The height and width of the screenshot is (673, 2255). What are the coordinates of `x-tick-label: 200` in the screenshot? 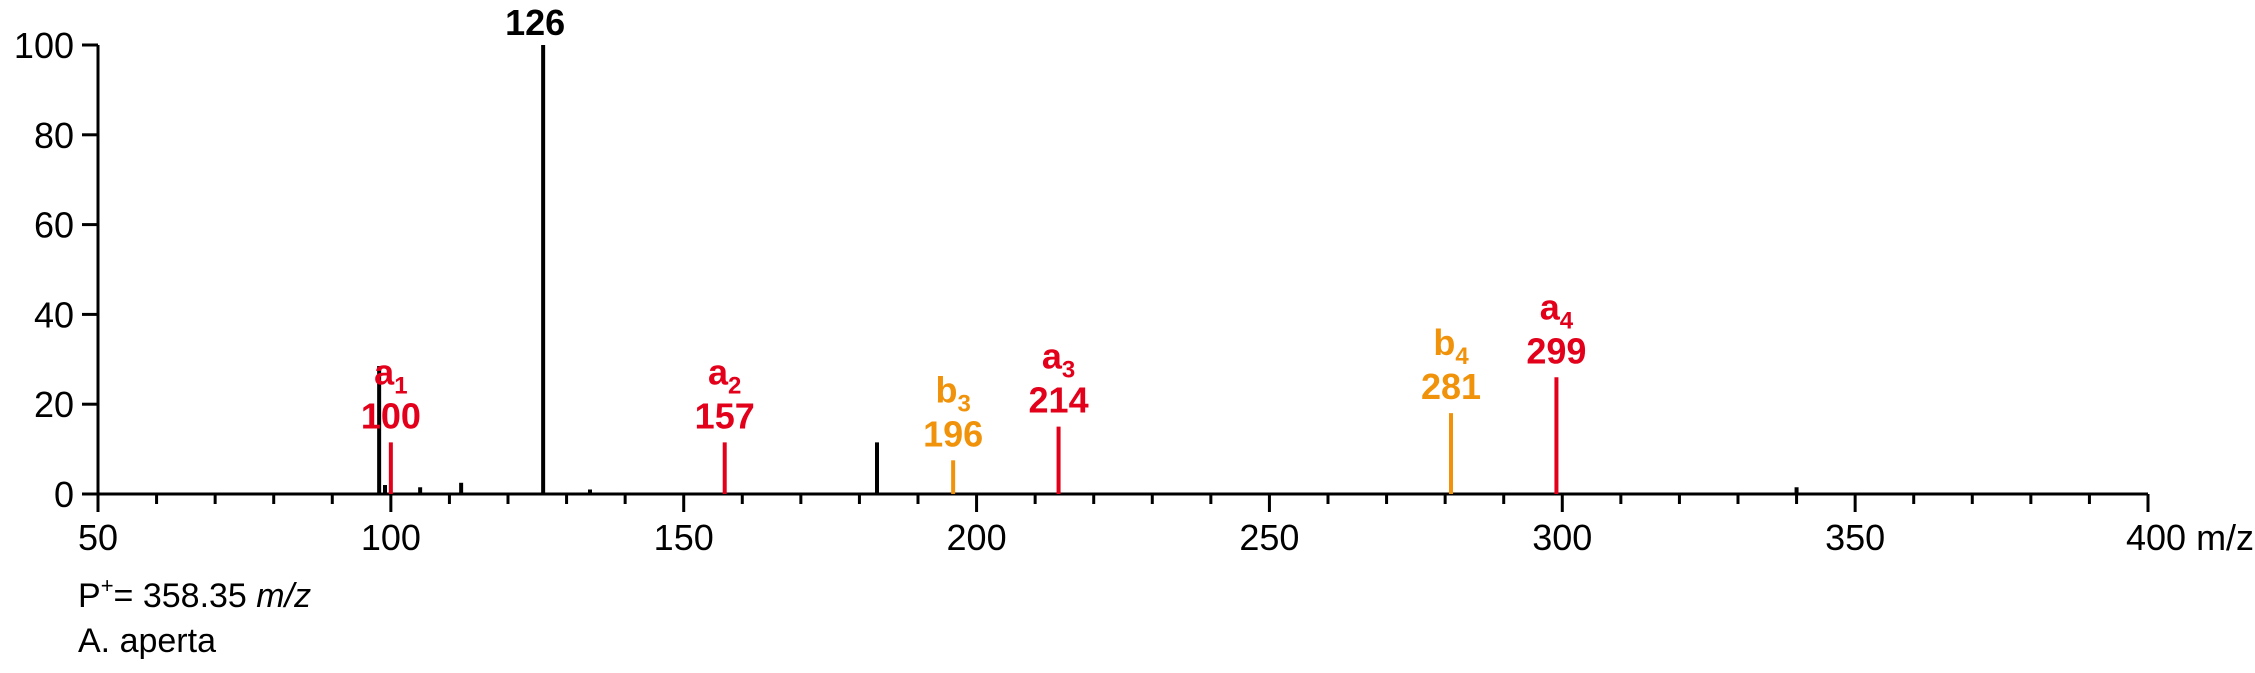 It's located at (977, 537).